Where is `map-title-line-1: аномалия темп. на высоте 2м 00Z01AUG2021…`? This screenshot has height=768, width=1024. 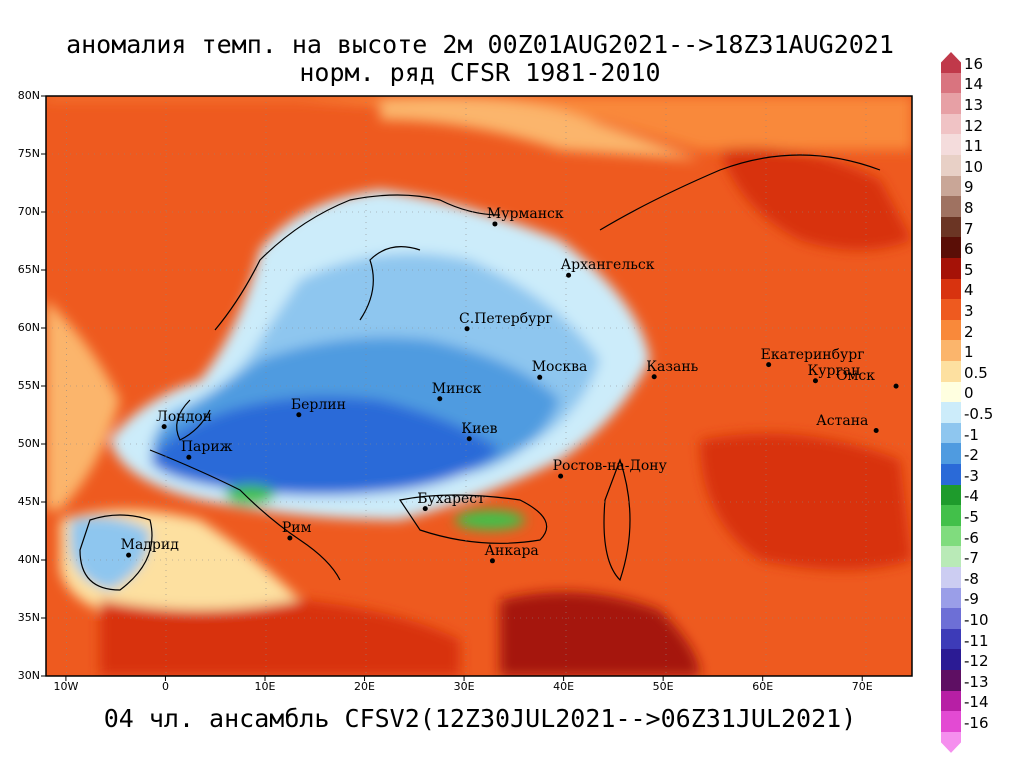
map-title-line-1: аномалия темп. на высоте 2м 00Z01AUG2021… is located at coordinates (480, 44).